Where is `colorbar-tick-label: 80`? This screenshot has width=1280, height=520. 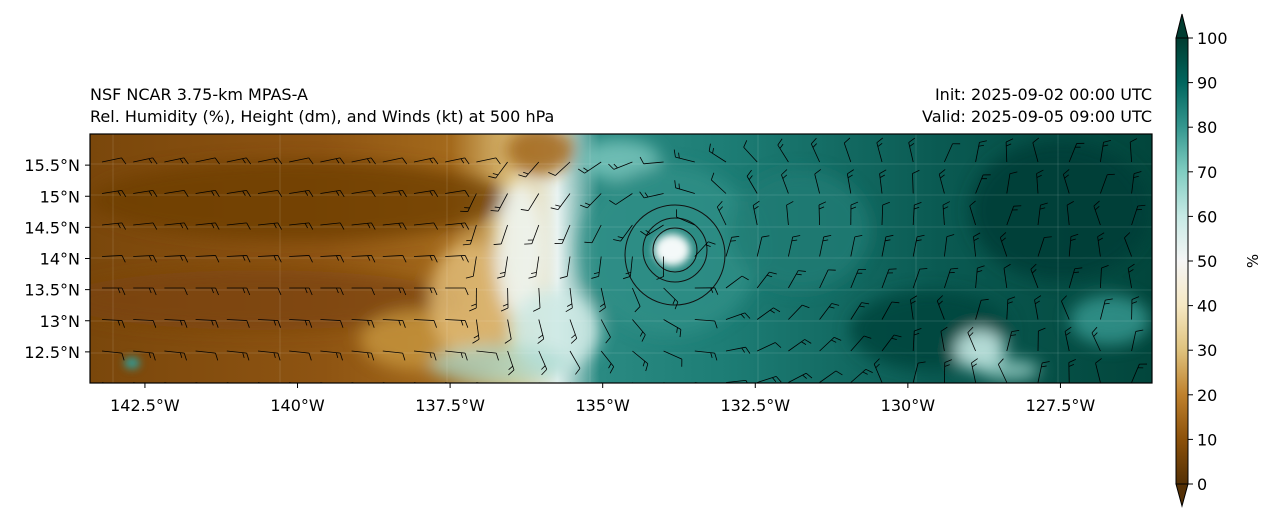 colorbar-tick-label: 80 is located at coordinates (1207, 127).